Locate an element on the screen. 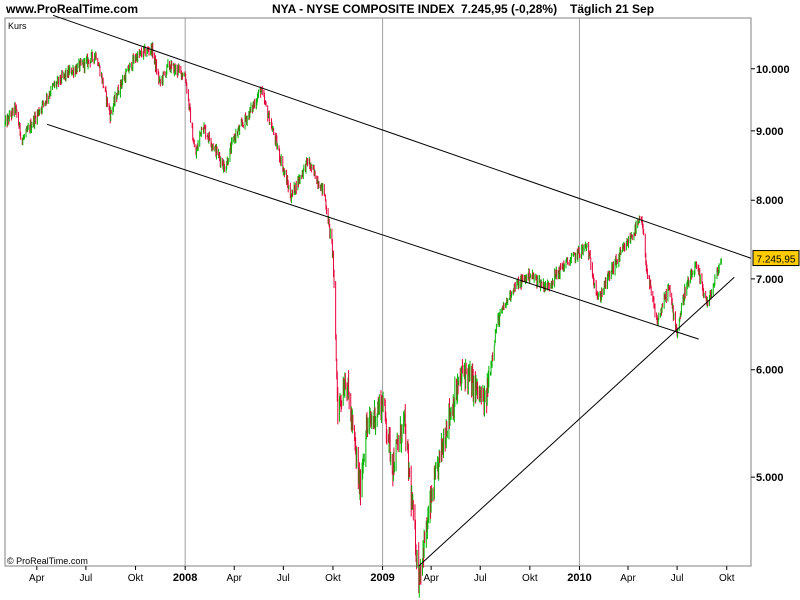  y-tick-label: 5.000 is located at coordinates (770, 478).